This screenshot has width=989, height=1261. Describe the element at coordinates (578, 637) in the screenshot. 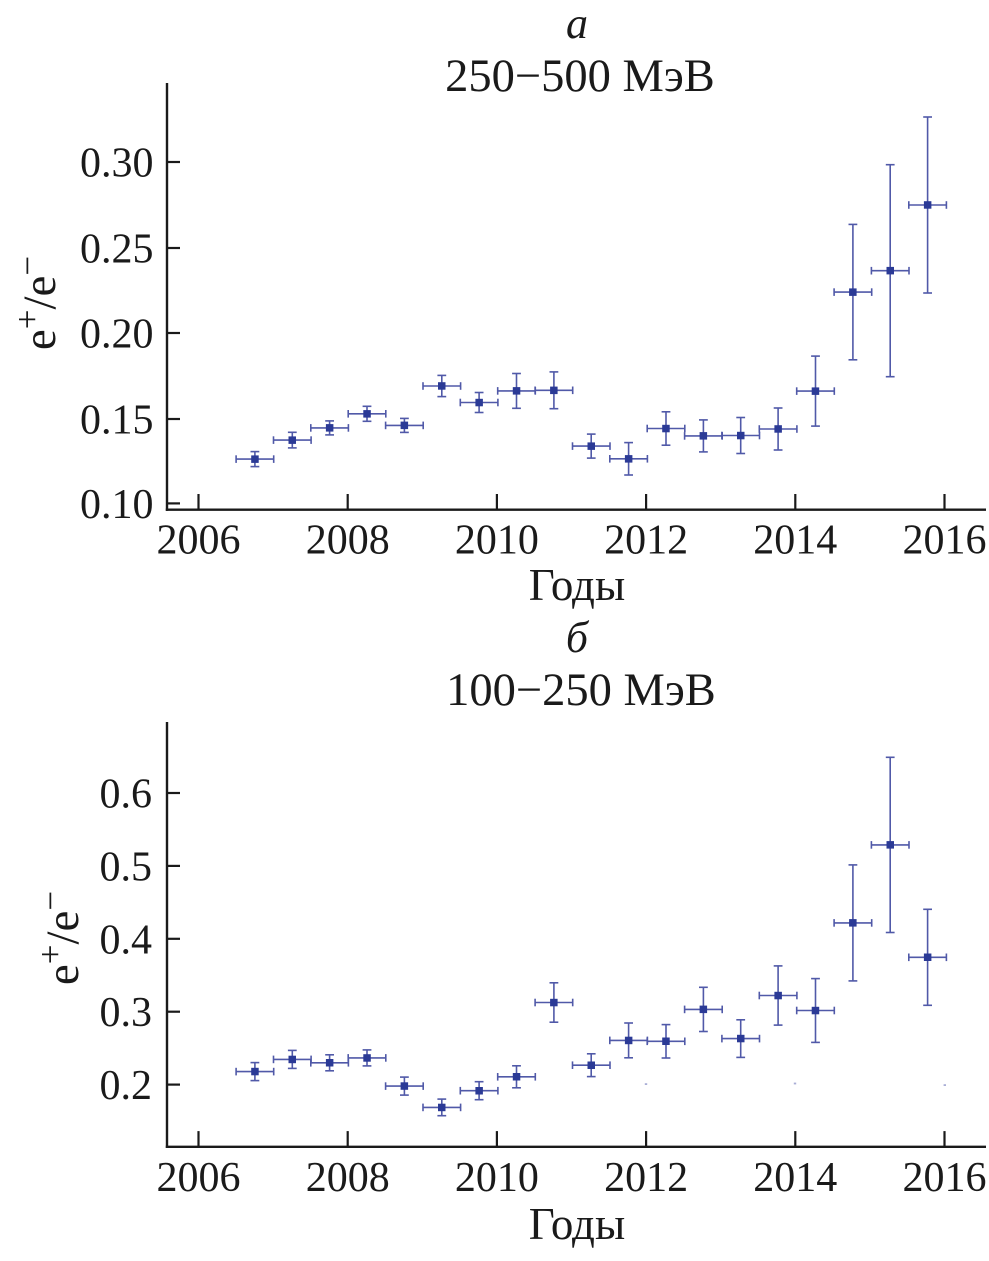

I see `svg-text: б` at that location.